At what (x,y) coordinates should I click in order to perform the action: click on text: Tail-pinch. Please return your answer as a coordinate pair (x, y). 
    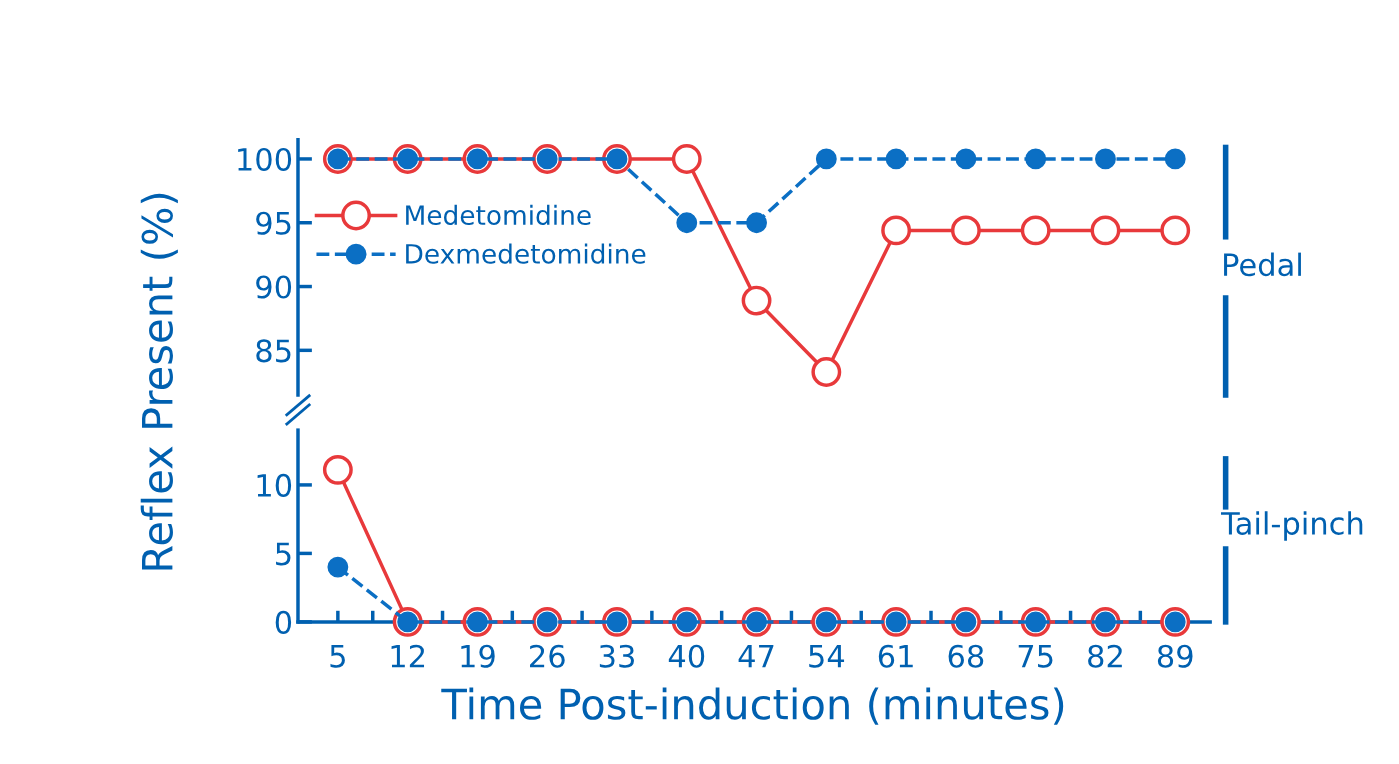
    Looking at the image, I should click on (1291, 526).